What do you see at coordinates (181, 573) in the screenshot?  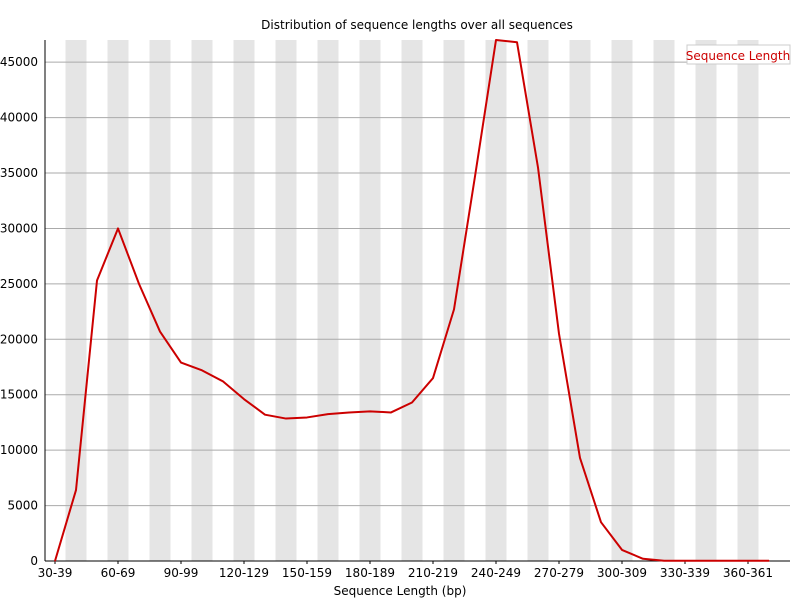 I see `x-tick-label: 90-99` at bounding box center [181, 573].